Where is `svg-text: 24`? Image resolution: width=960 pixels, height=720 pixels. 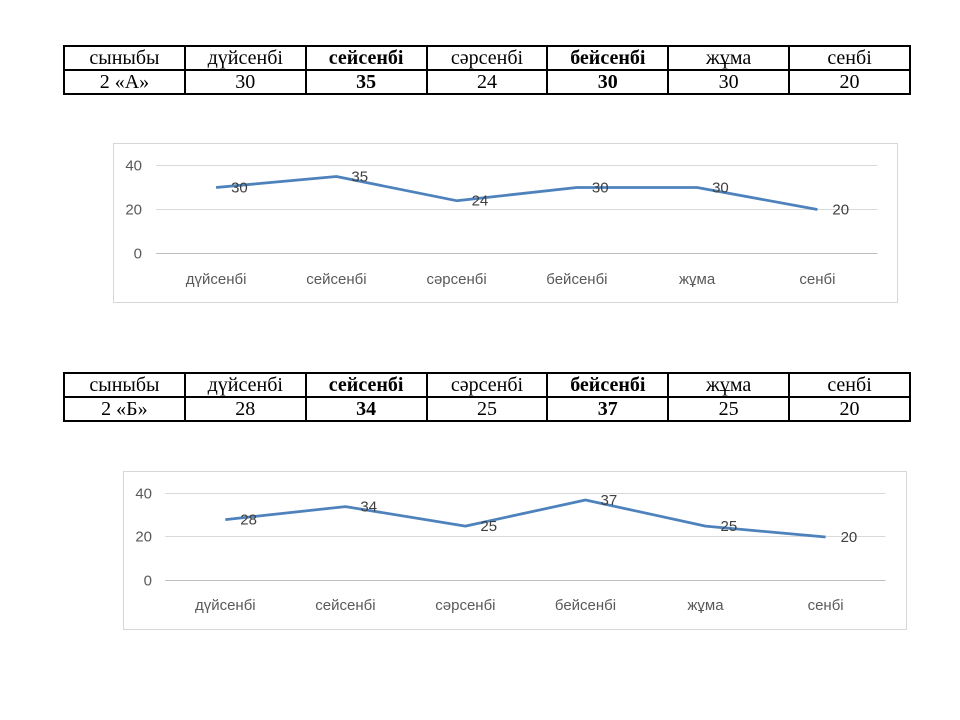
svg-text: 24 is located at coordinates (480, 201).